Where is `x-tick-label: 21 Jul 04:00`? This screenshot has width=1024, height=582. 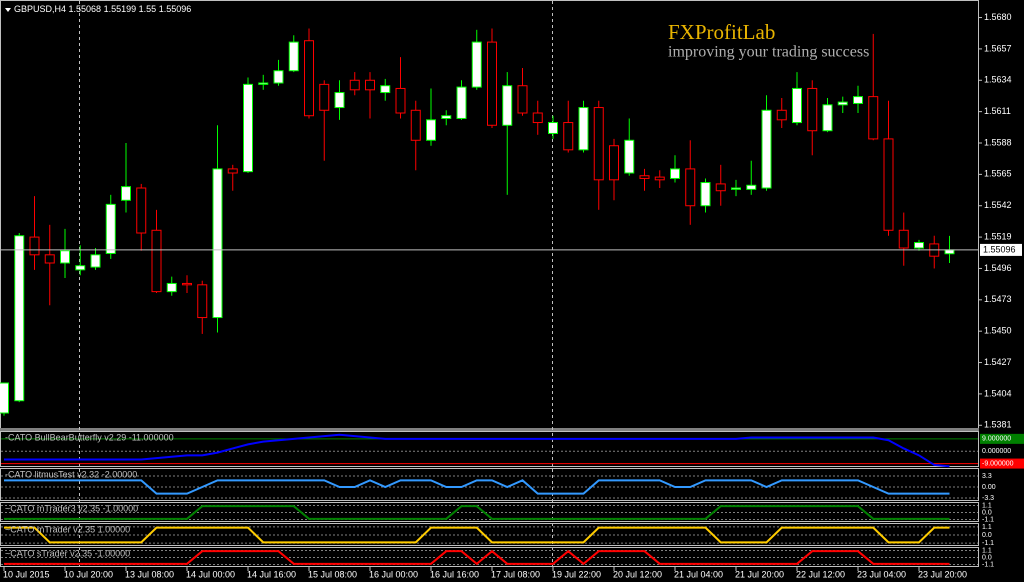
x-tick-label: 21 Jul 04:00 is located at coordinates (698, 574).